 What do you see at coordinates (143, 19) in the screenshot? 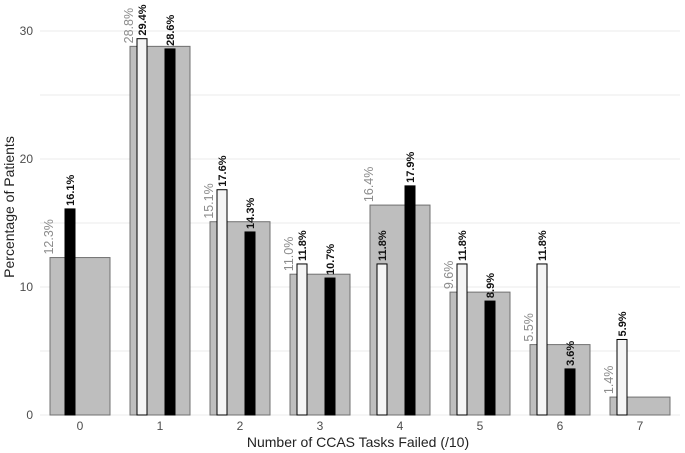
I see `bar-label-white: 29.4%` at bounding box center [143, 19].